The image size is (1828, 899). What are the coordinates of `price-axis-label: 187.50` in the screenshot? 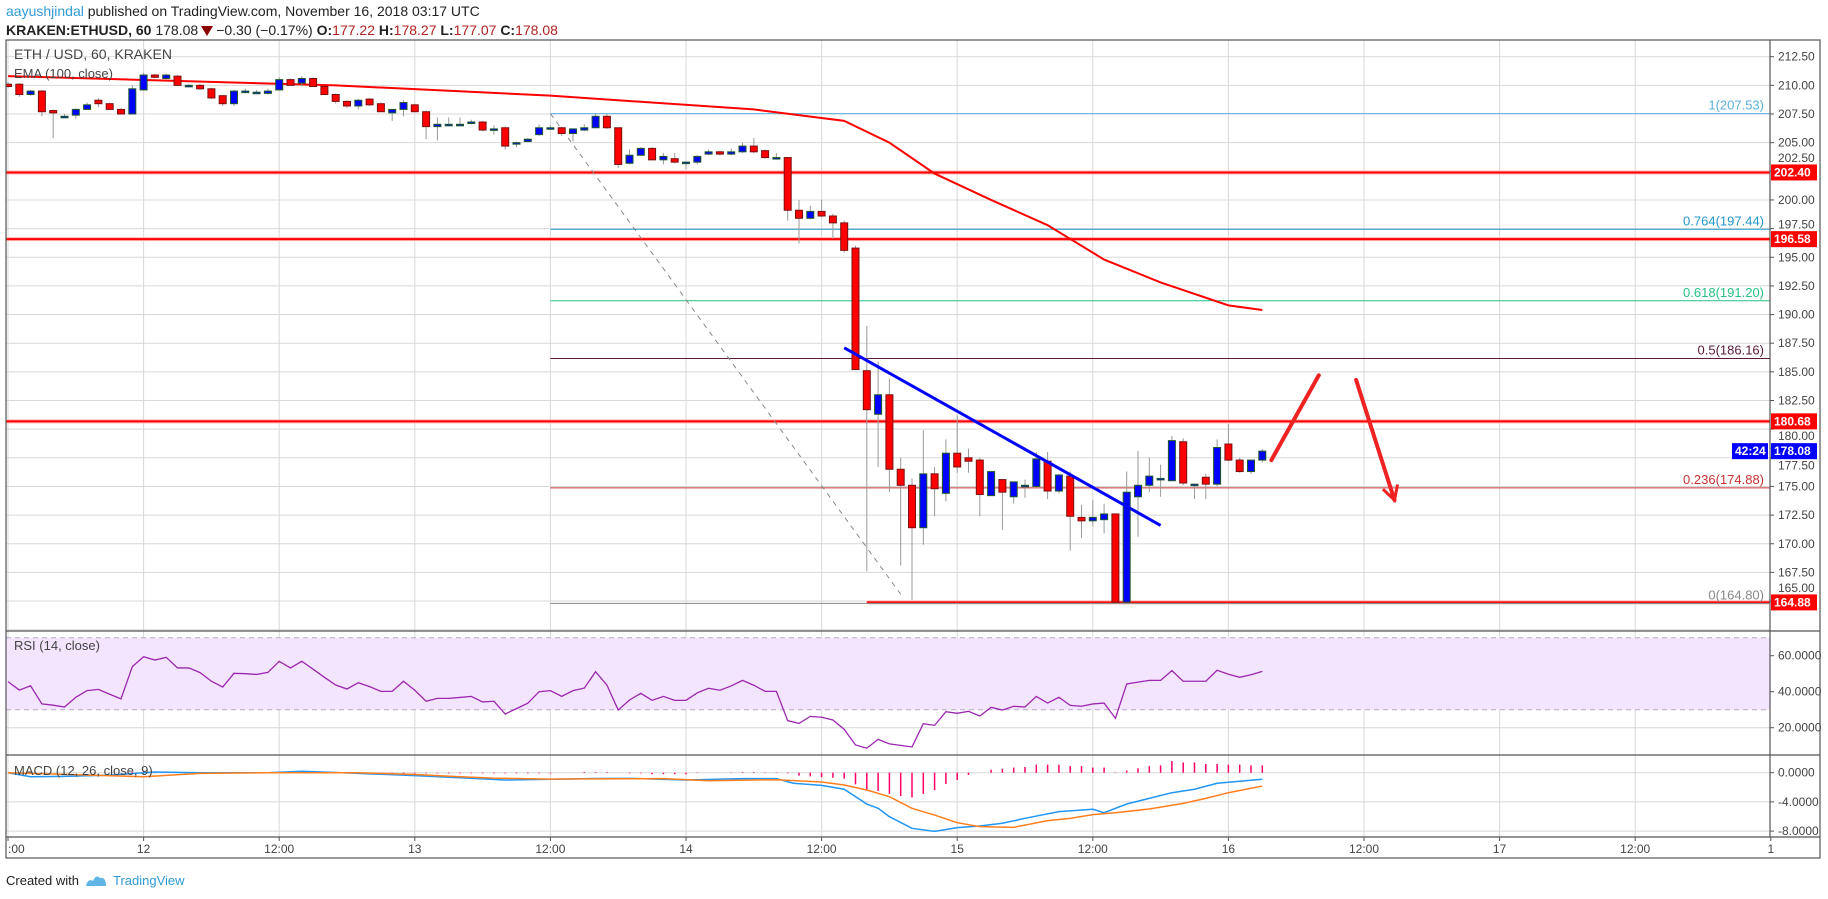 It's located at (1796, 343).